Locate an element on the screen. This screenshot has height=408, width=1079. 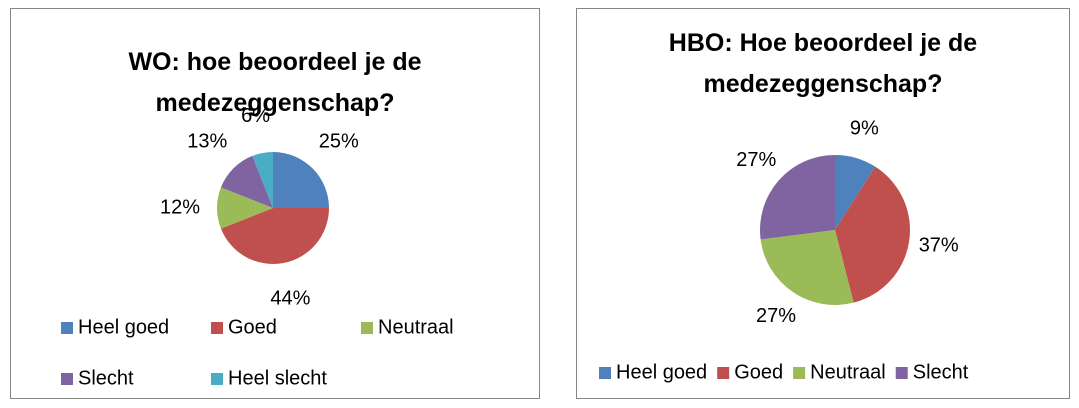
legend-label: Heel slecht is located at coordinates (277, 378).